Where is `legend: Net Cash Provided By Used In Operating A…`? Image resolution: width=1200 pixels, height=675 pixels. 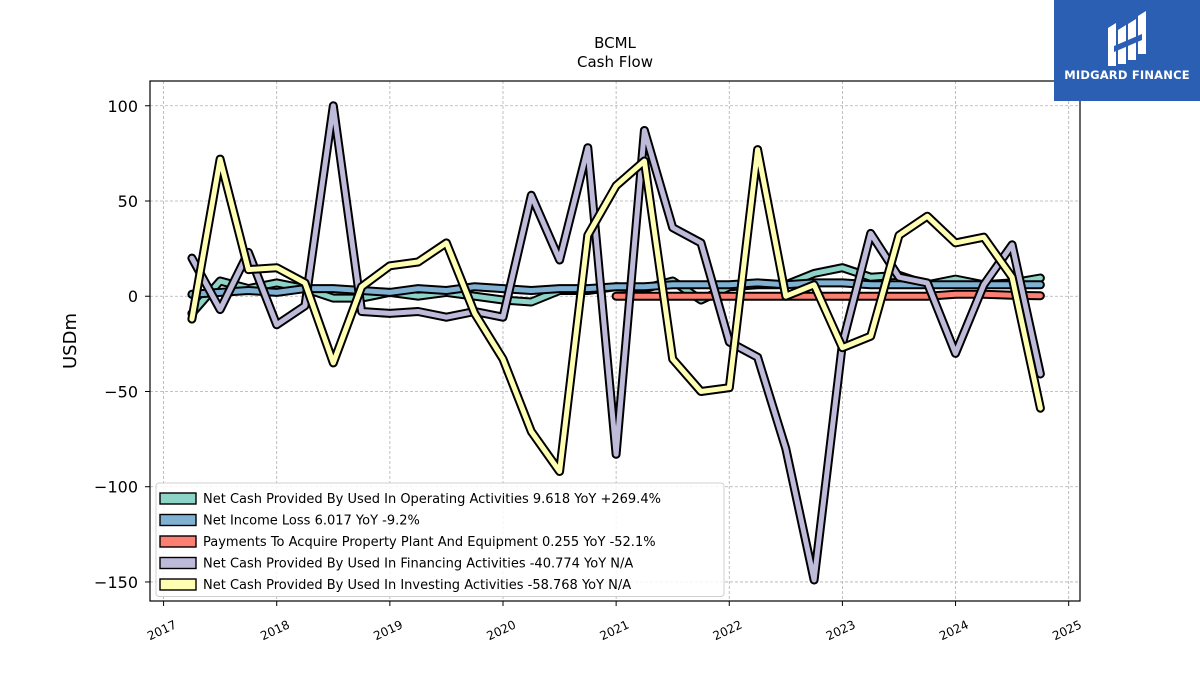
legend: Net Cash Provided By Used In Operating A… is located at coordinates (440, 539).